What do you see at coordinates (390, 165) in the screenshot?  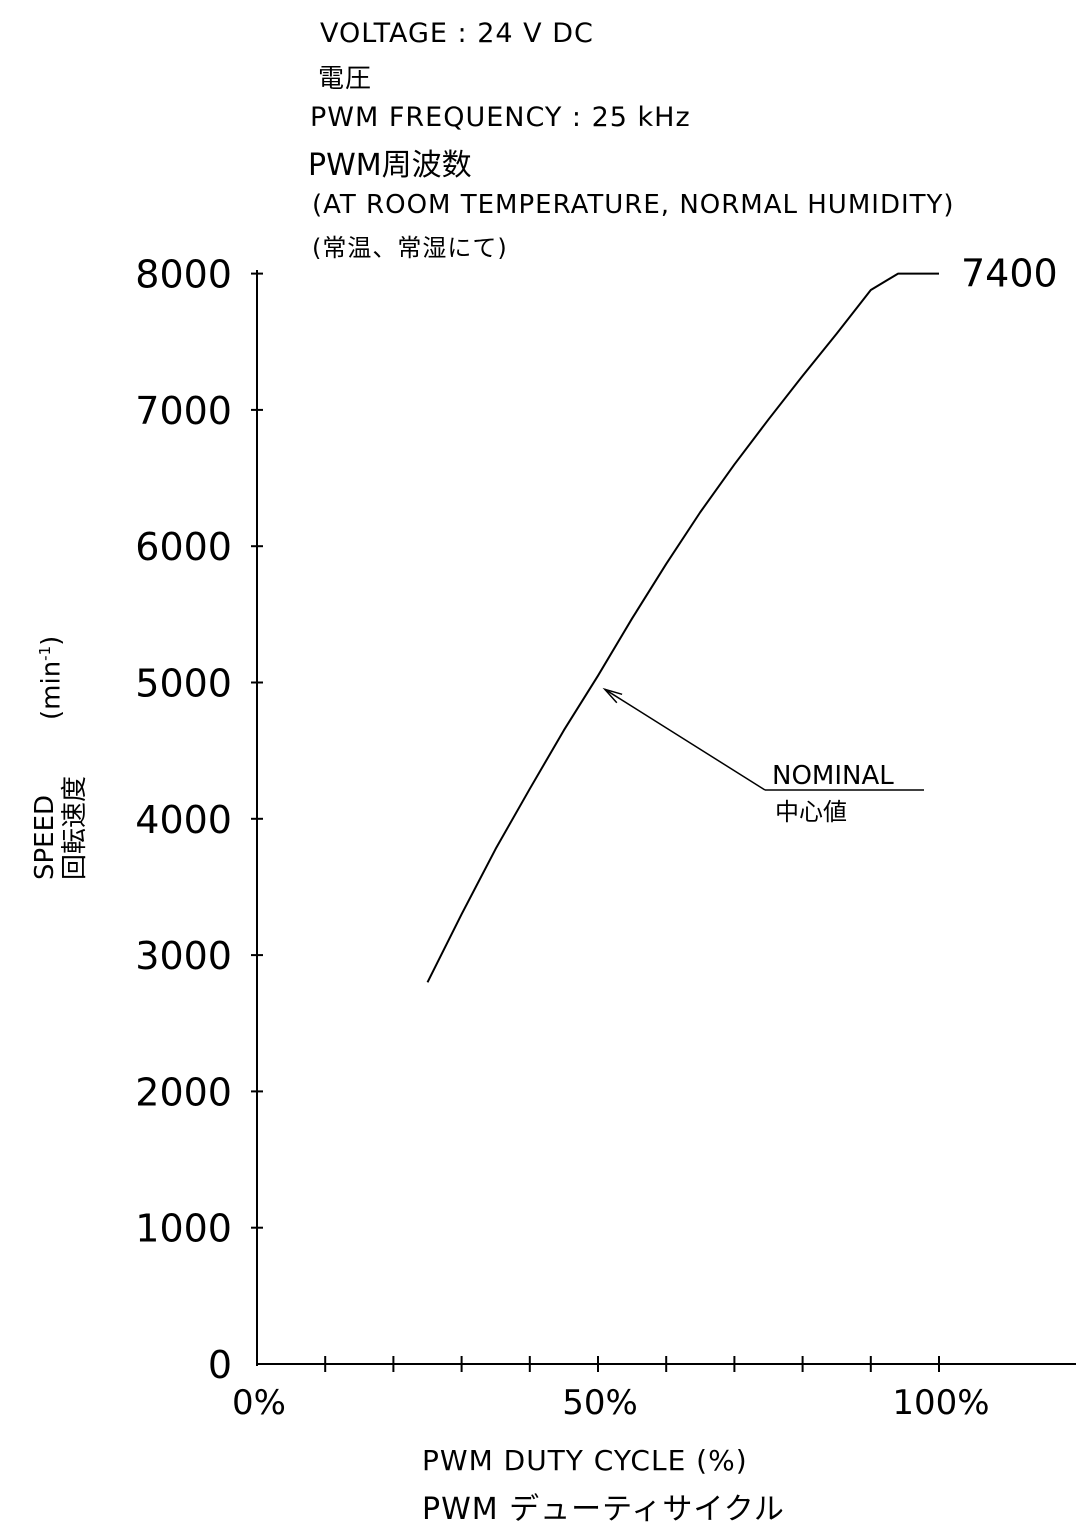 I see `pwm-frequency-jp-label: PWM周波数` at bounding box center [390, 165].